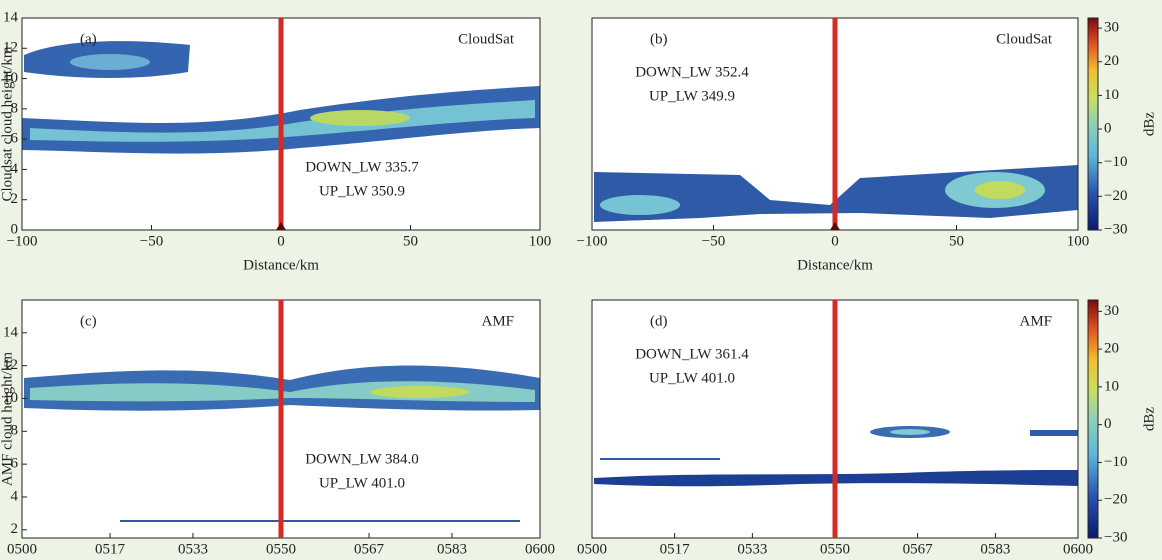 This screenshot has width=1162, height=560. What do you see at coordinates (659, 321) in the screenshot?
I see `panel-label: (d)` at bounding box center [659, 321].